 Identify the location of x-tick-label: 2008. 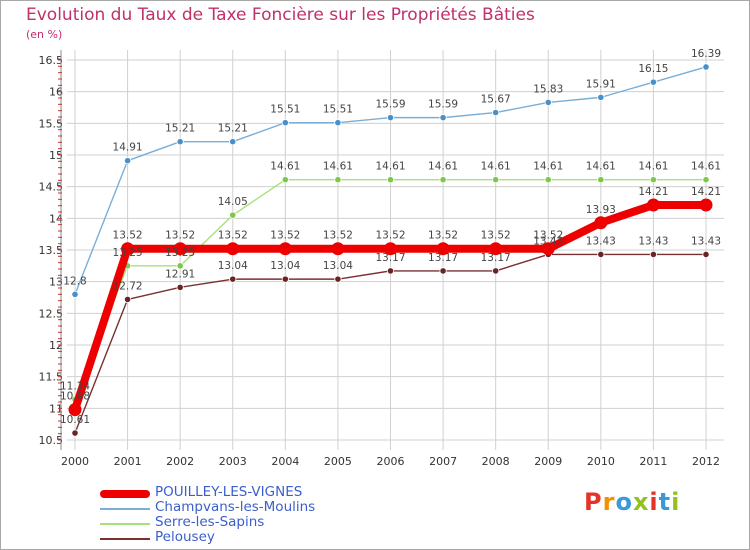
(496, 461).